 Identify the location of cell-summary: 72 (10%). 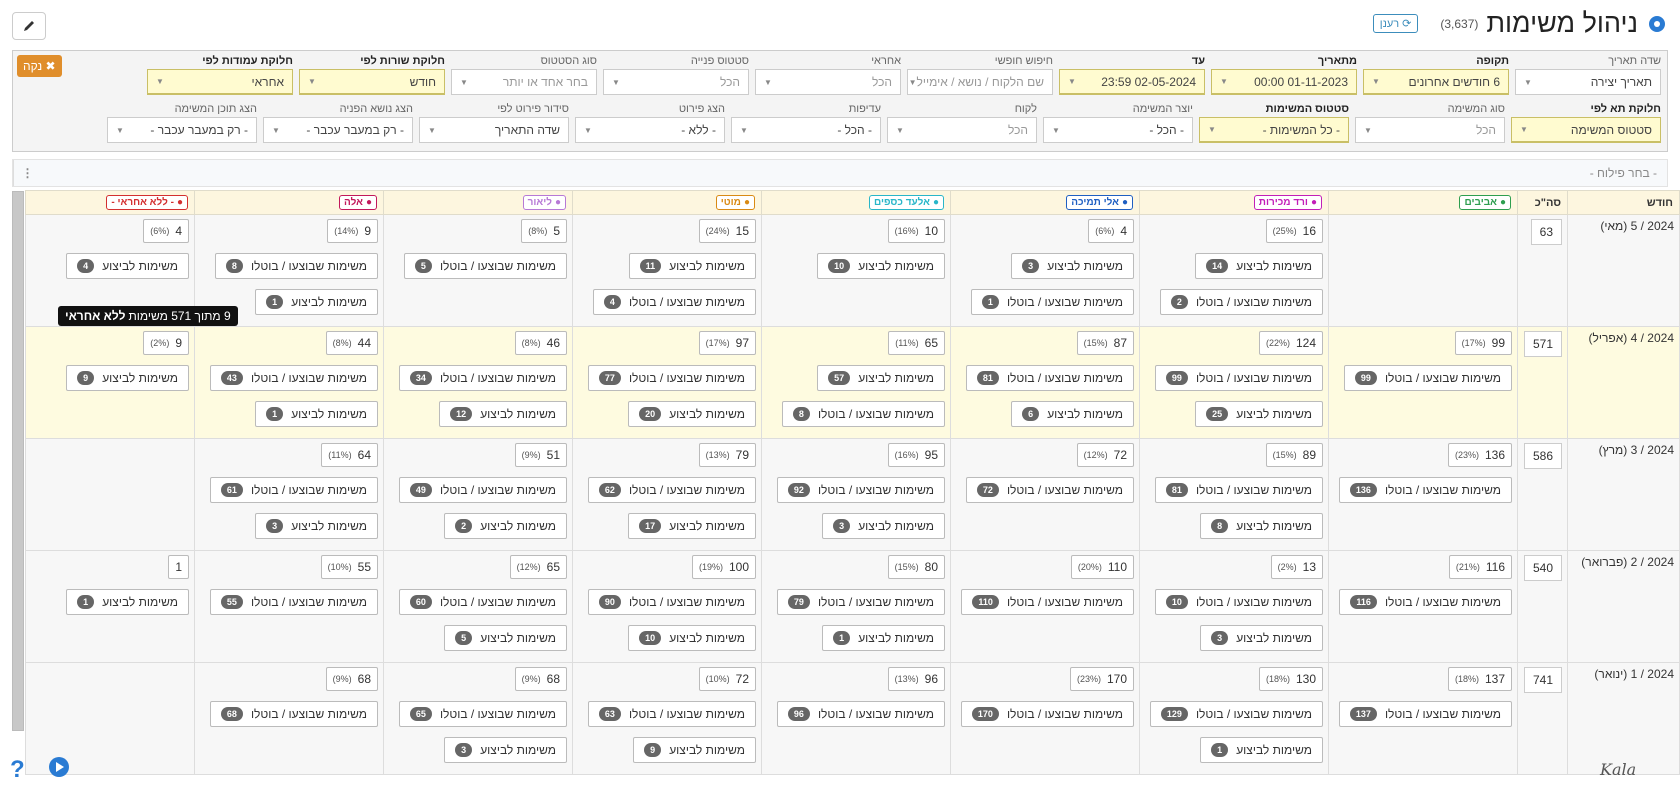
(727, 679).